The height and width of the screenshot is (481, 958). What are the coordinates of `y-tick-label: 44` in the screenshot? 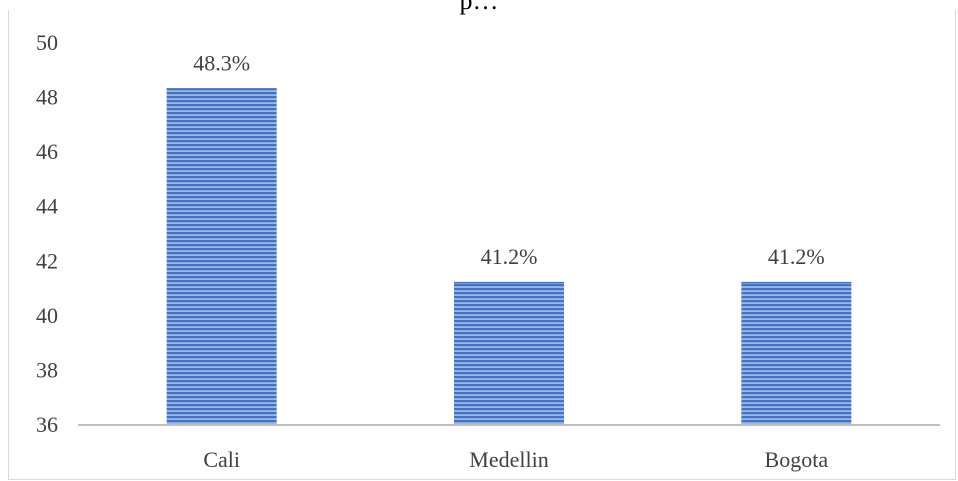 It's located at (47, 206).